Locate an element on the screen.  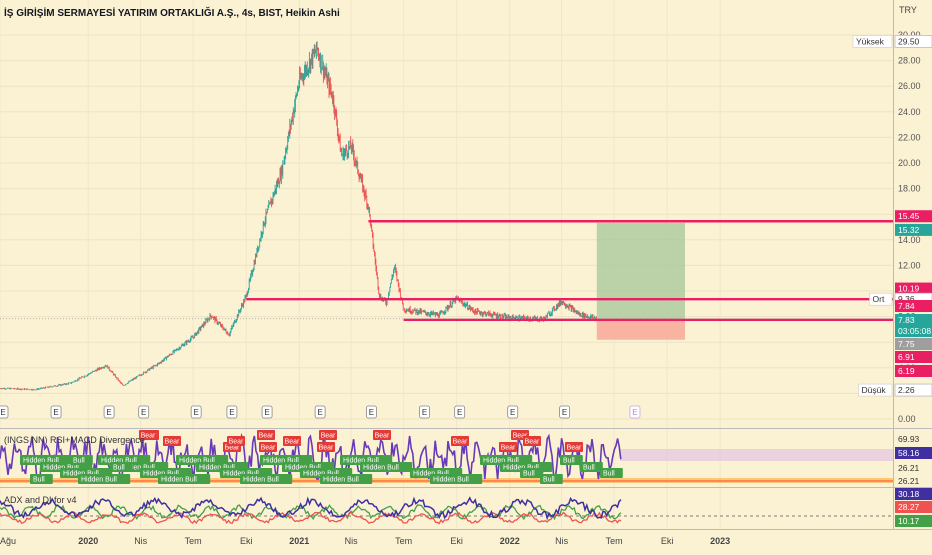
x-tick-label: Tem is located at coordinates (614, 541).